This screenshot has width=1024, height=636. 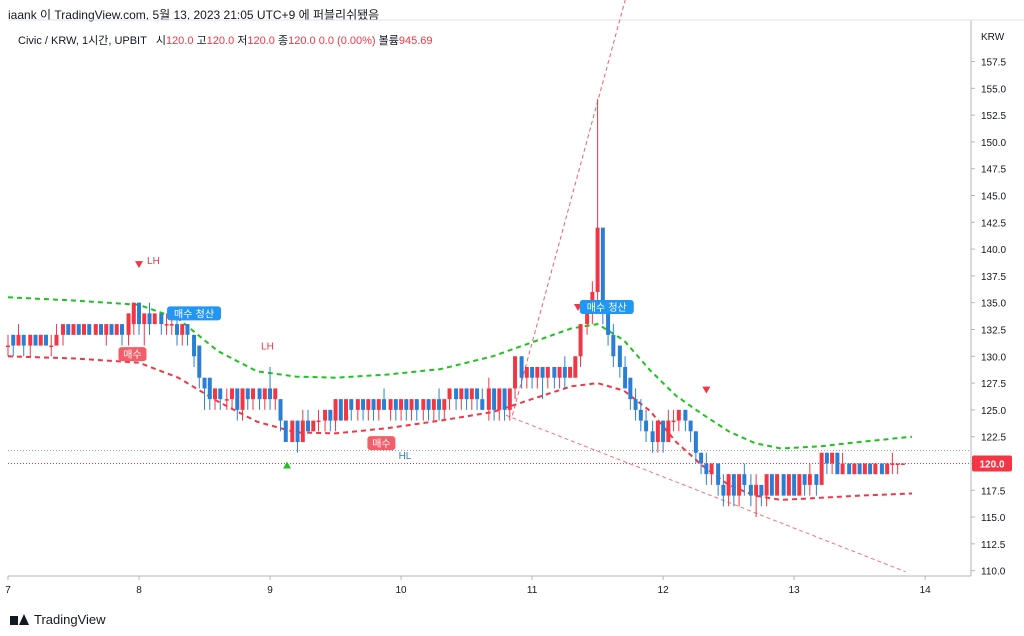 I want to click on volume-value: 945.69, so click(x=415, y=41).